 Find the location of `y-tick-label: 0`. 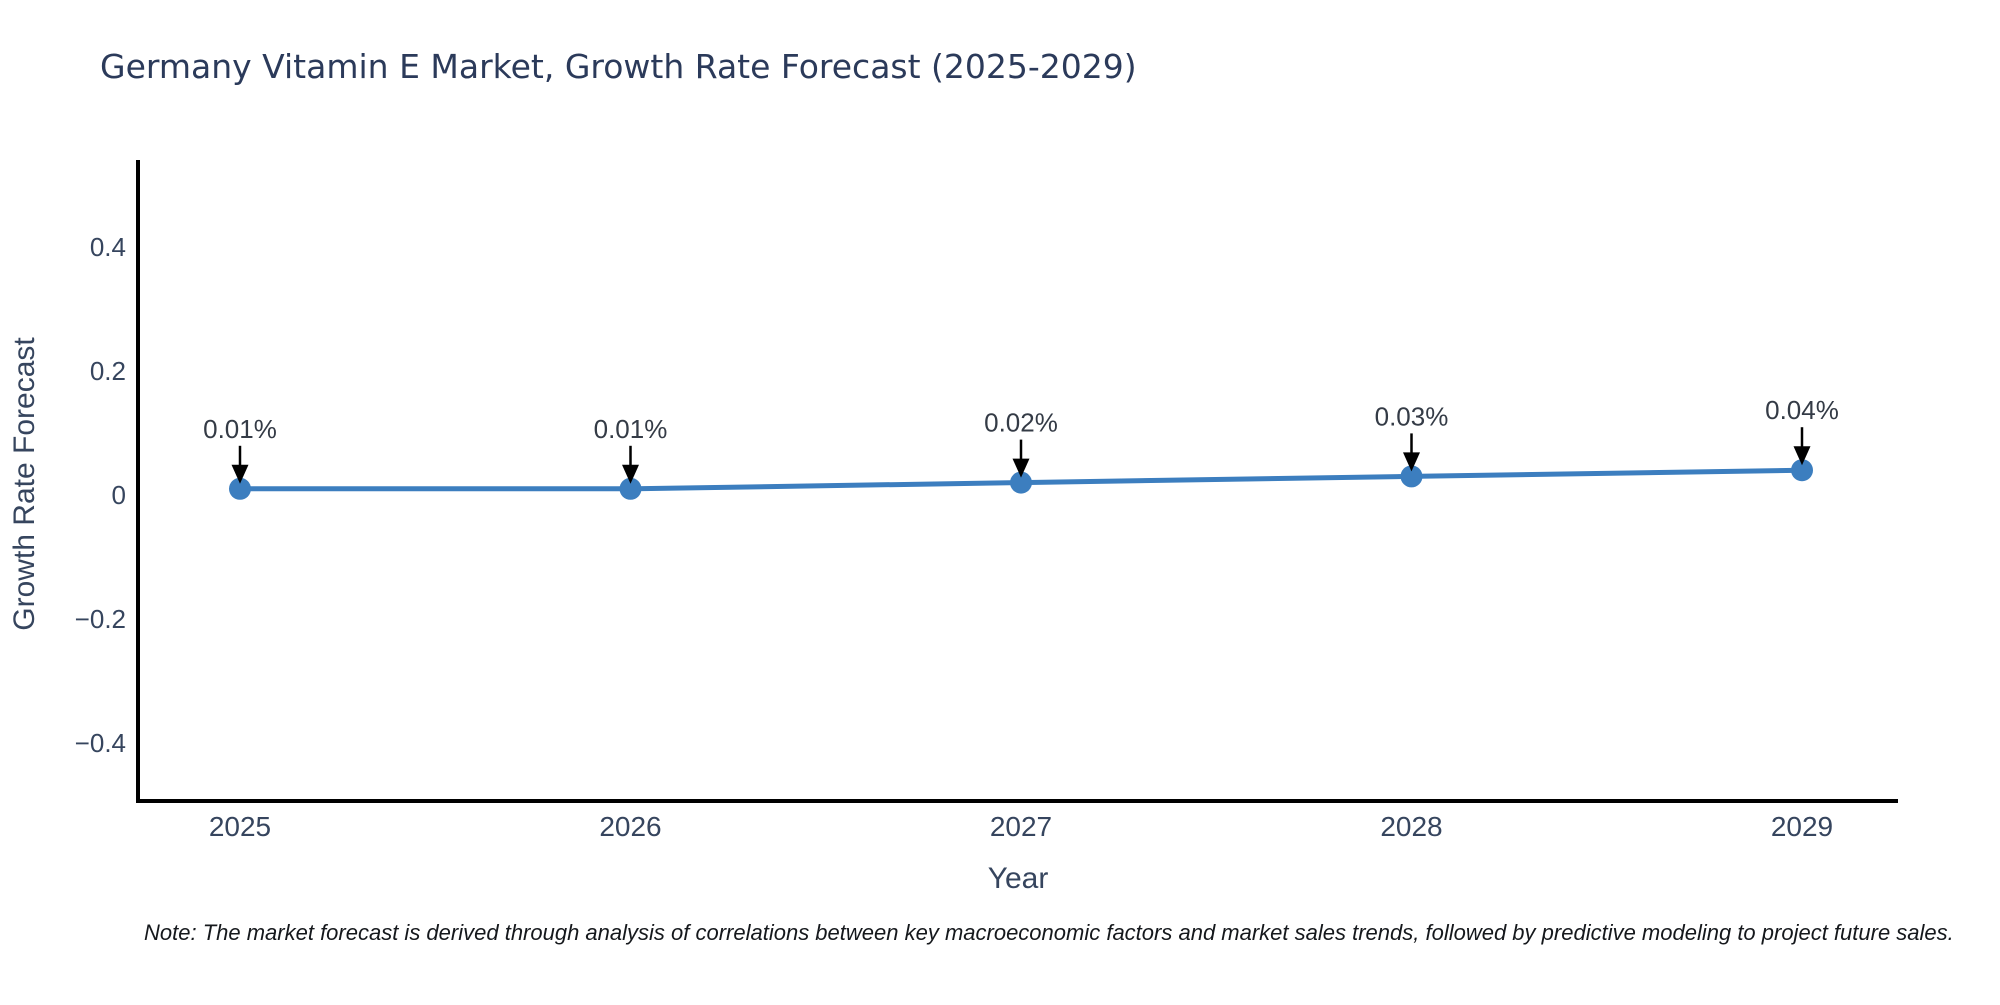

y-tick-label: 0 is located at coordinates (119, 495).